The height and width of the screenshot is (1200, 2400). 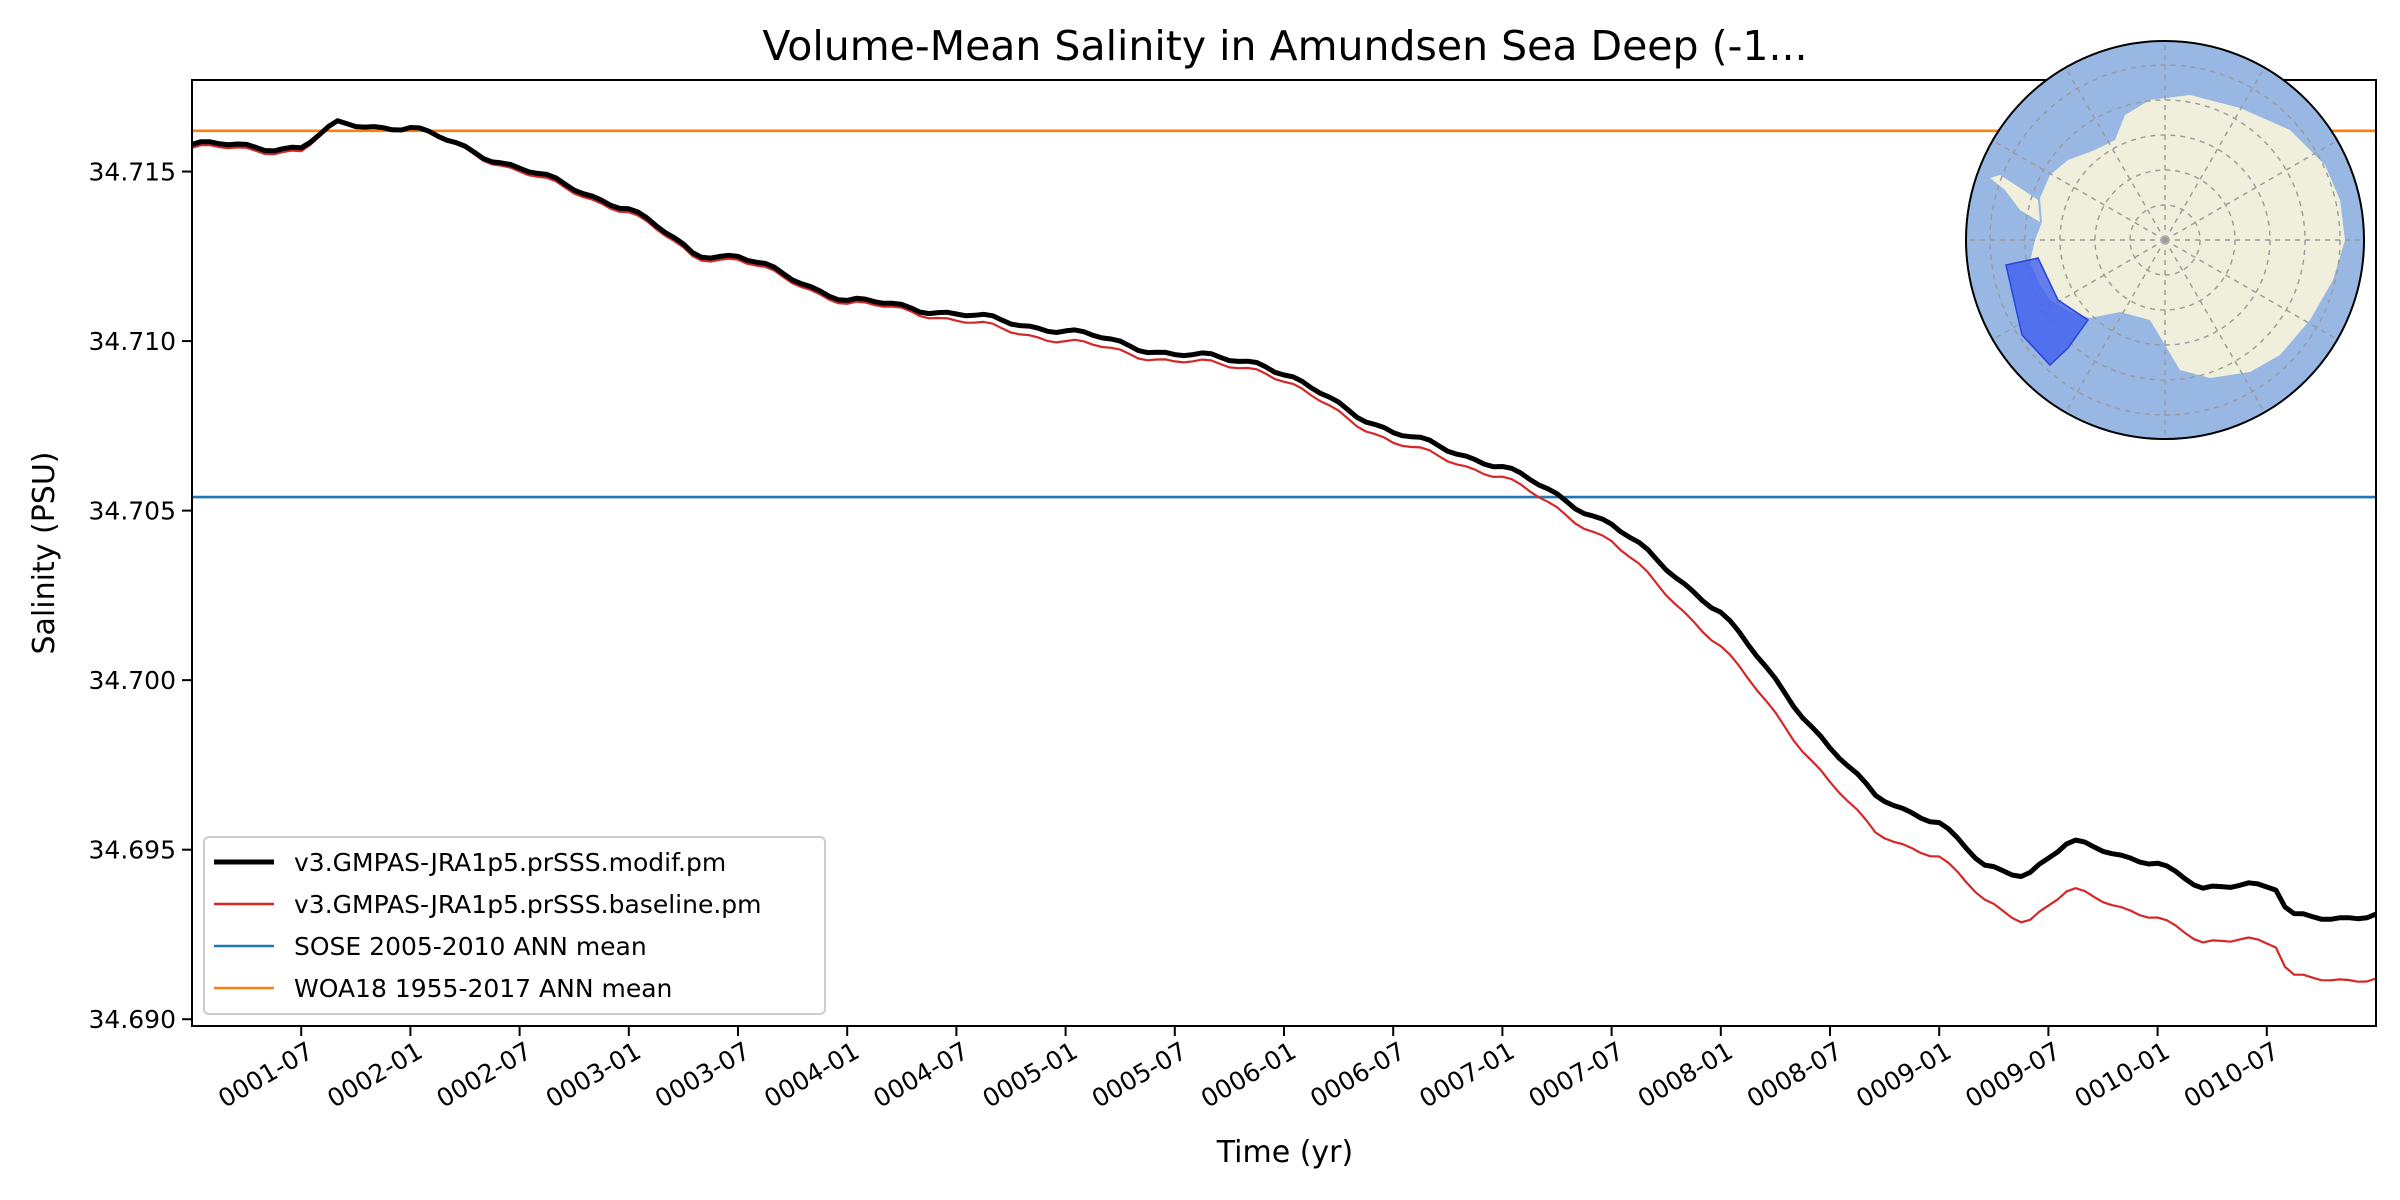 I want to click on antarctic-peninsula, so click(x=2015, y=198).